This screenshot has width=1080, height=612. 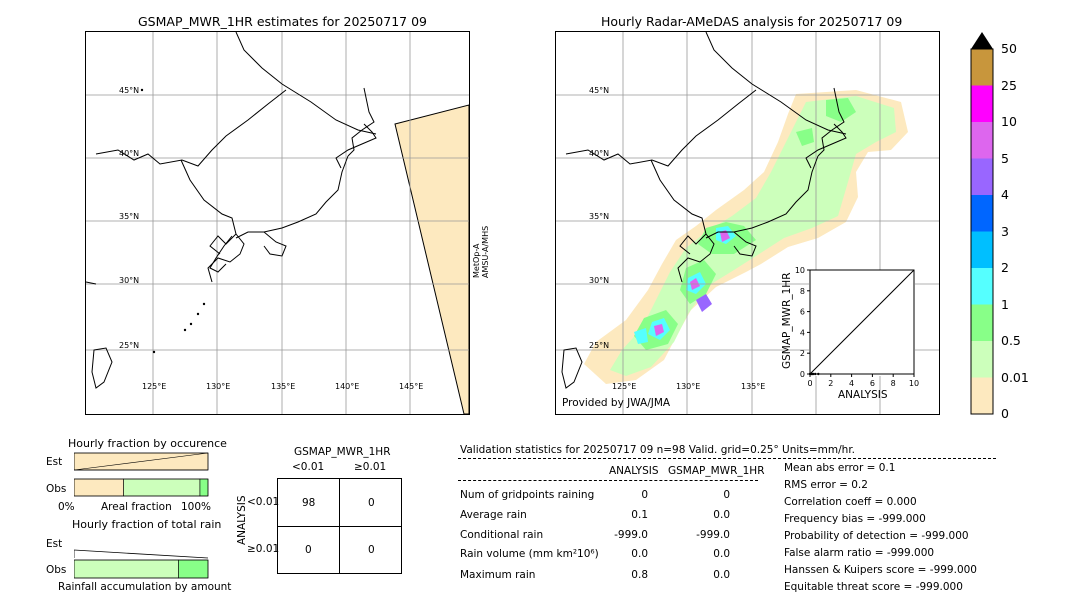 I want to click on validation-col-analysis: ANALYSIS, so click(x=634, y=471).